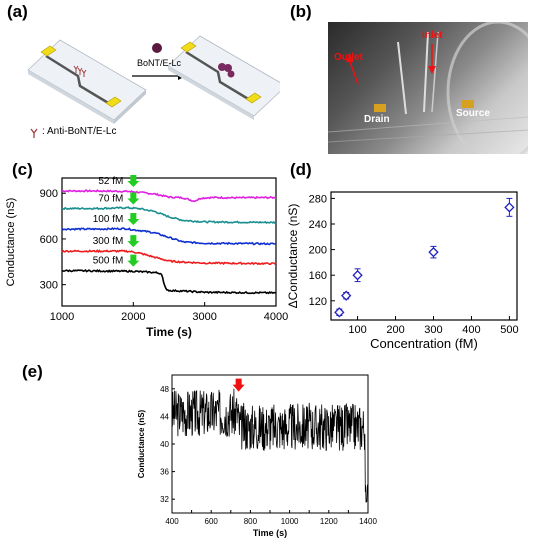 The width and height of the screenshot is (542, 550). Describe the element at coordinates (22, 169) in the screenshot. I see `panel-label-c: (c)` at that location.